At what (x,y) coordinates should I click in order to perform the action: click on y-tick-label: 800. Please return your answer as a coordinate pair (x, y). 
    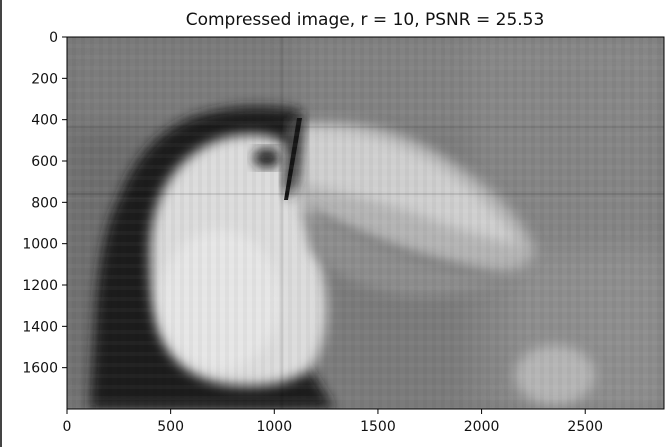
    Looking at the image, I should click on (44, 203).